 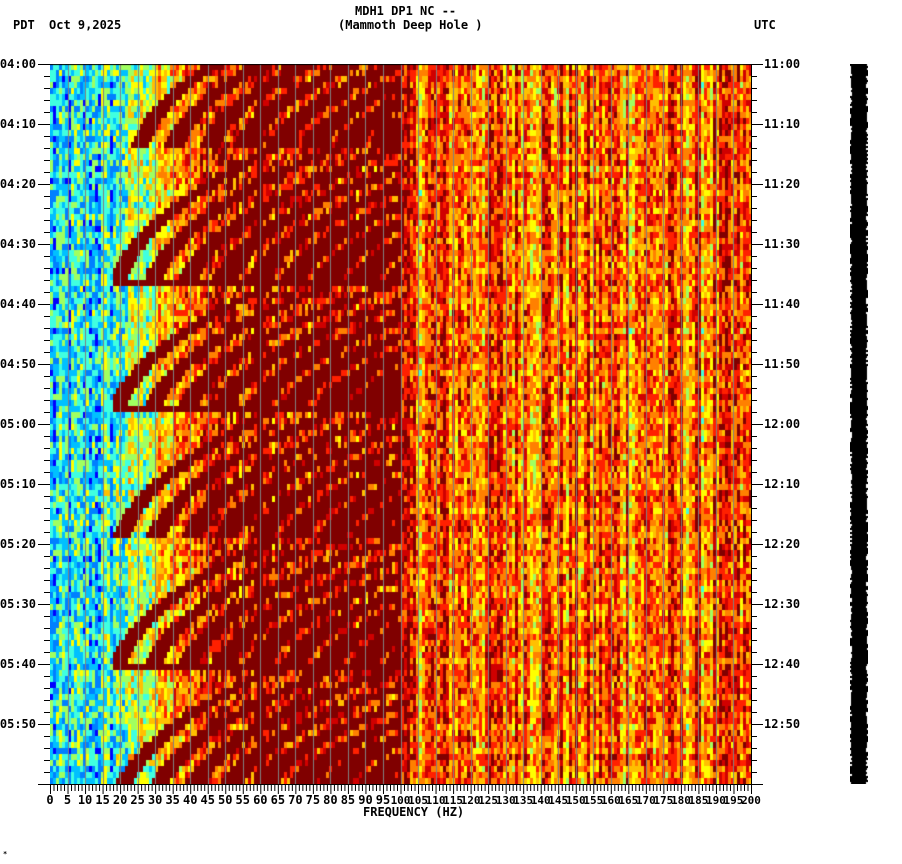 I want to click on x-tick-label: 195, so click(x=734, y=800).